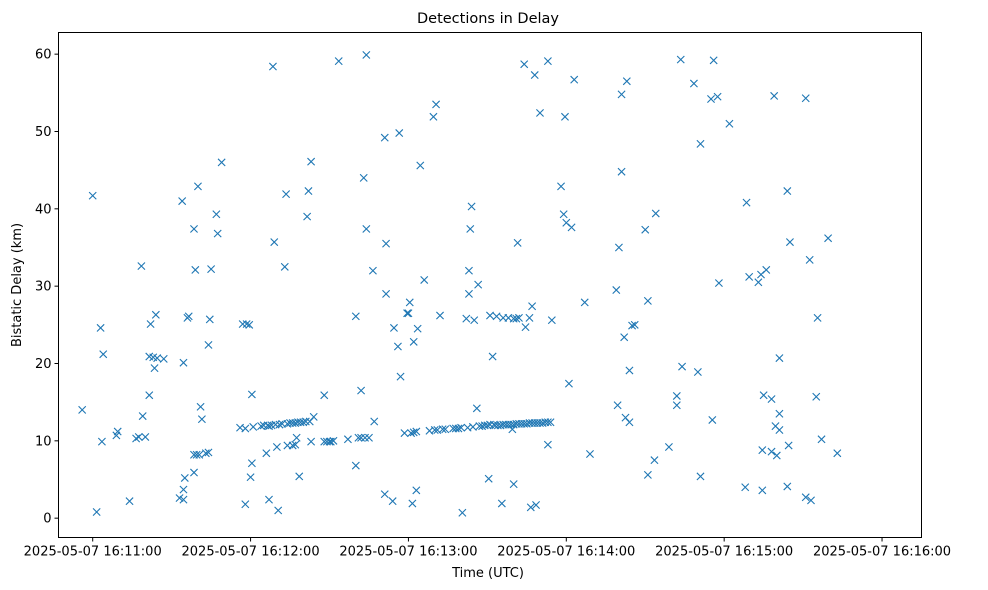 The width and height of the screenshot is (988, 590). I want to click on y-axis-label: Bistatic Delay (km), so click(17, 285).